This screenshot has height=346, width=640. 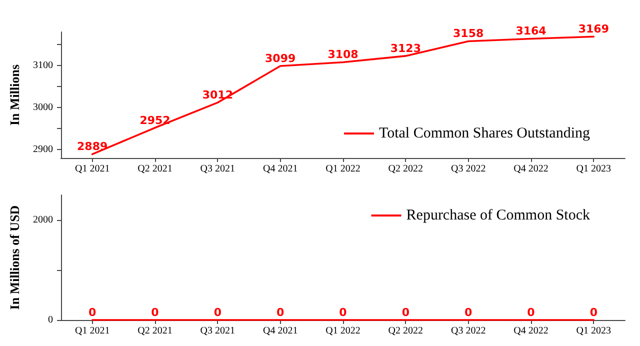 What do you see at coordinates (405, 48) in the screenshot?
I see `data-label: 3123` at bounding box center [405, 48].